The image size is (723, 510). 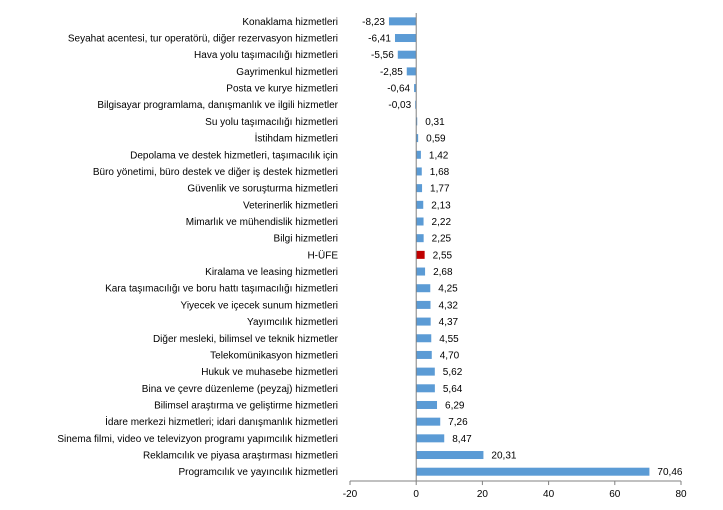 I want to click on value-label: 2,22, so click(x=442, y=222).